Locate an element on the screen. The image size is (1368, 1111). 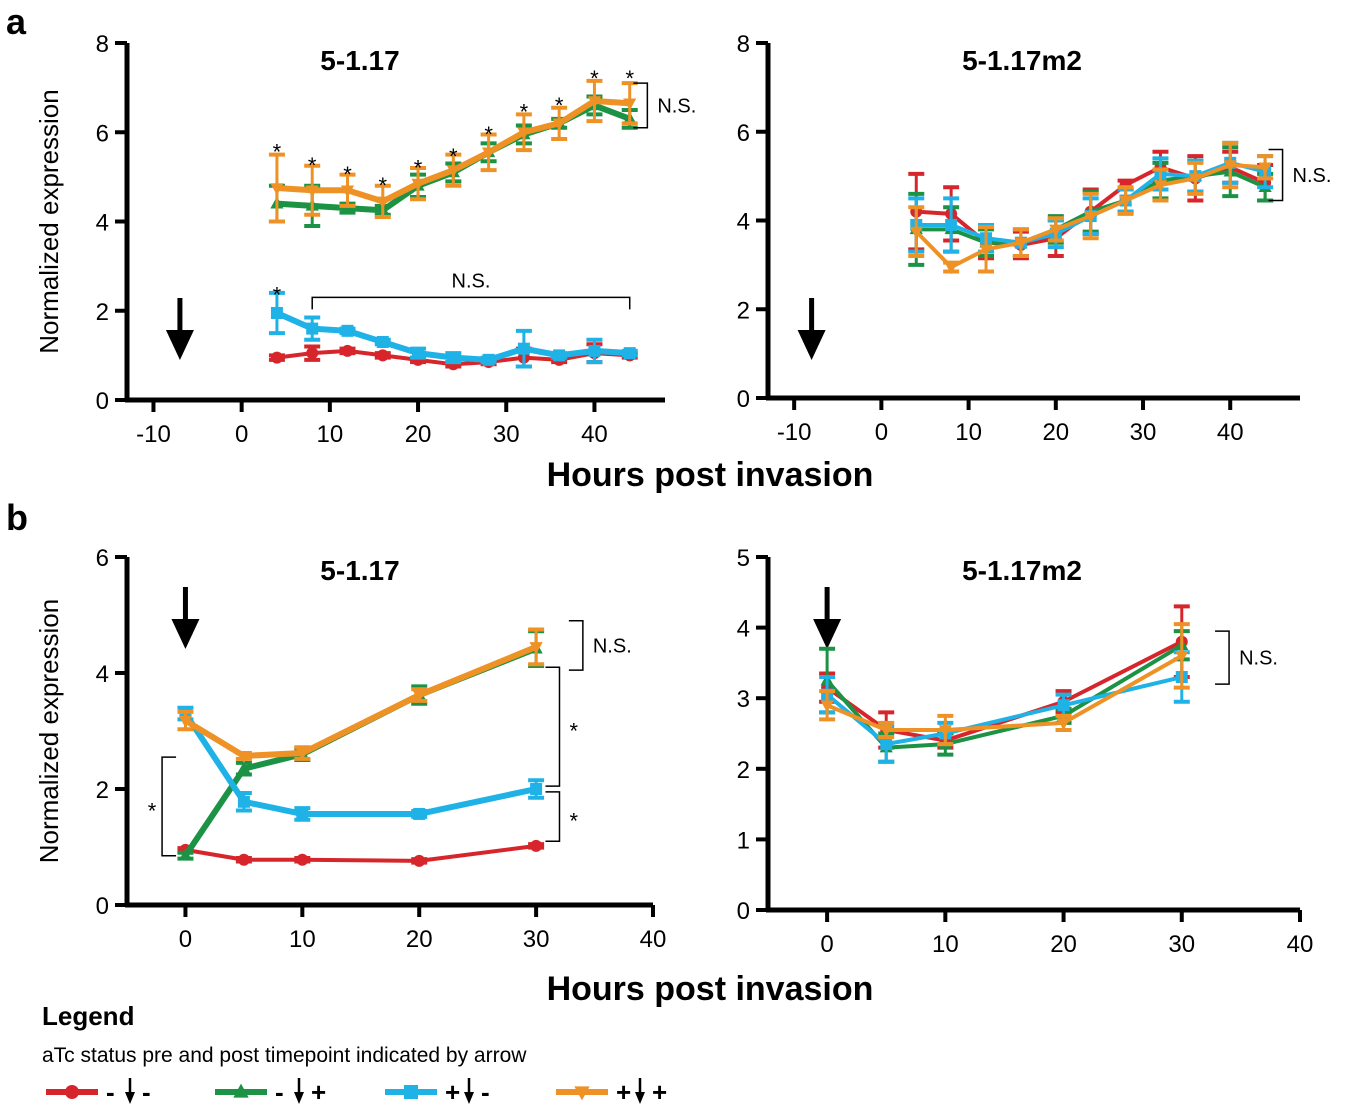
y-tick-label: 8 is located at coordinates (102, 44).